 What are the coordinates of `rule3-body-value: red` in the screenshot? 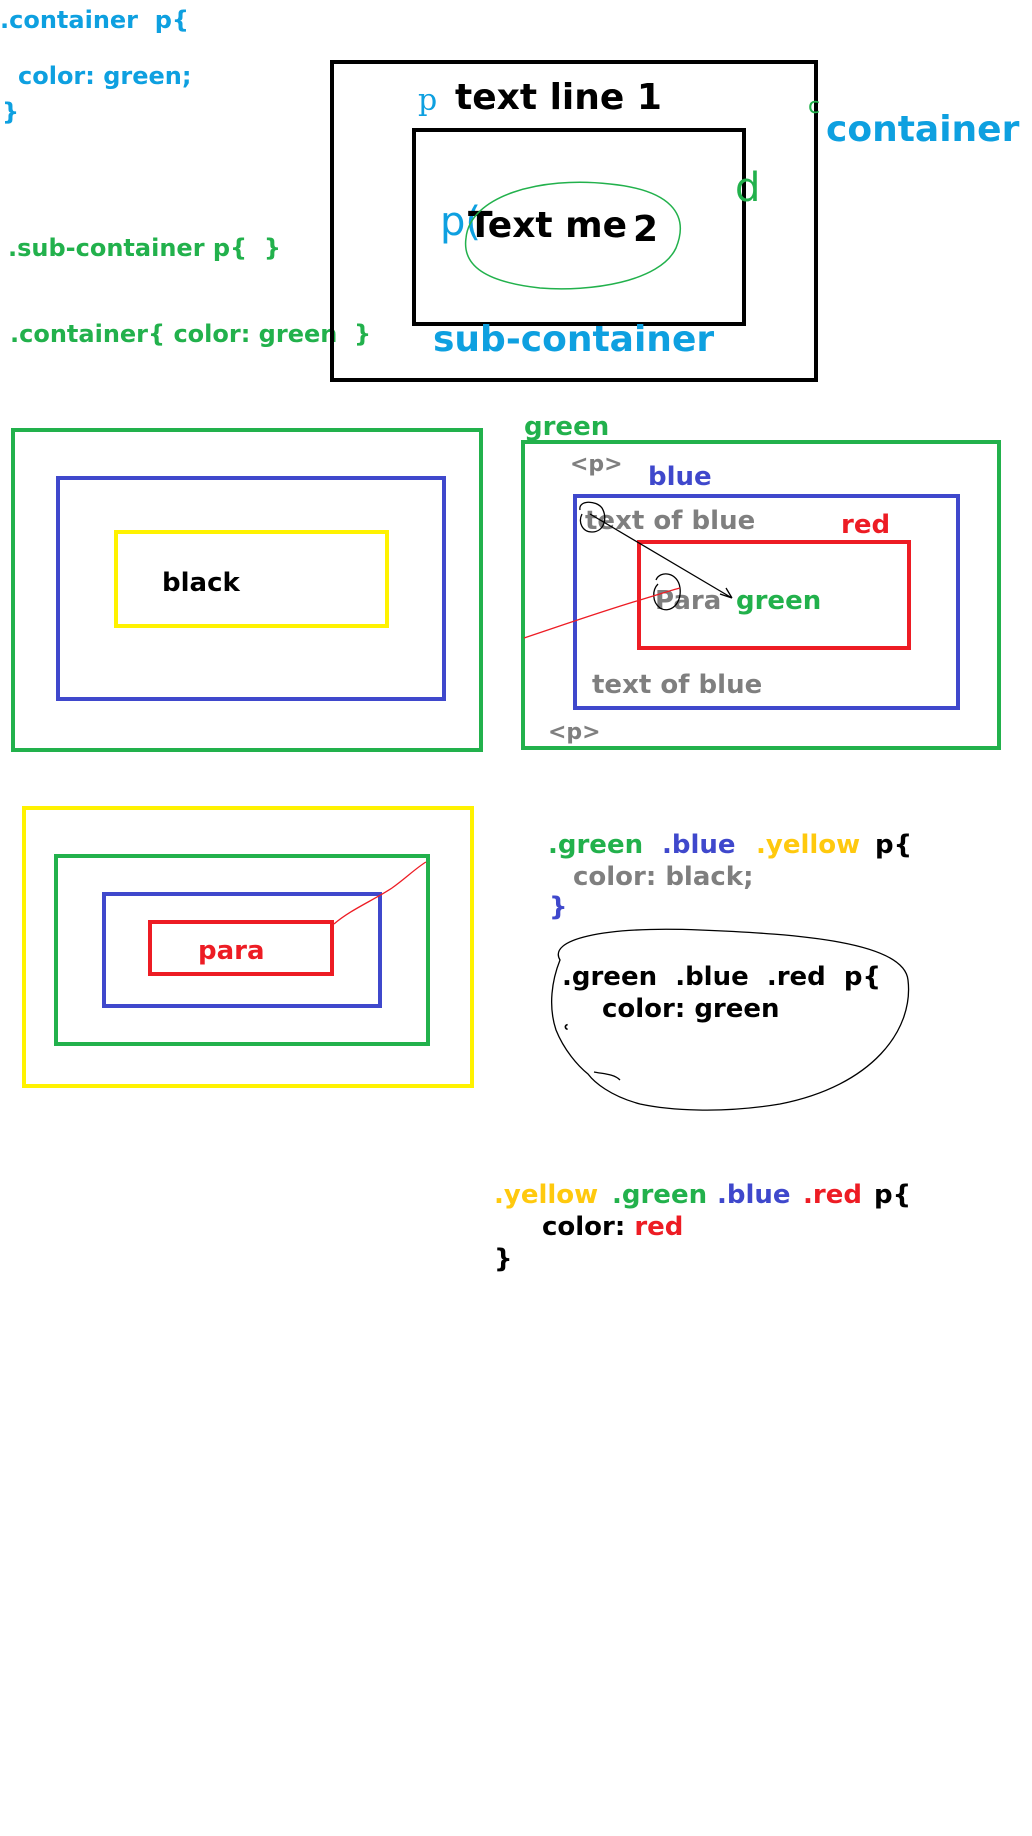 It's located at (659, 1227).